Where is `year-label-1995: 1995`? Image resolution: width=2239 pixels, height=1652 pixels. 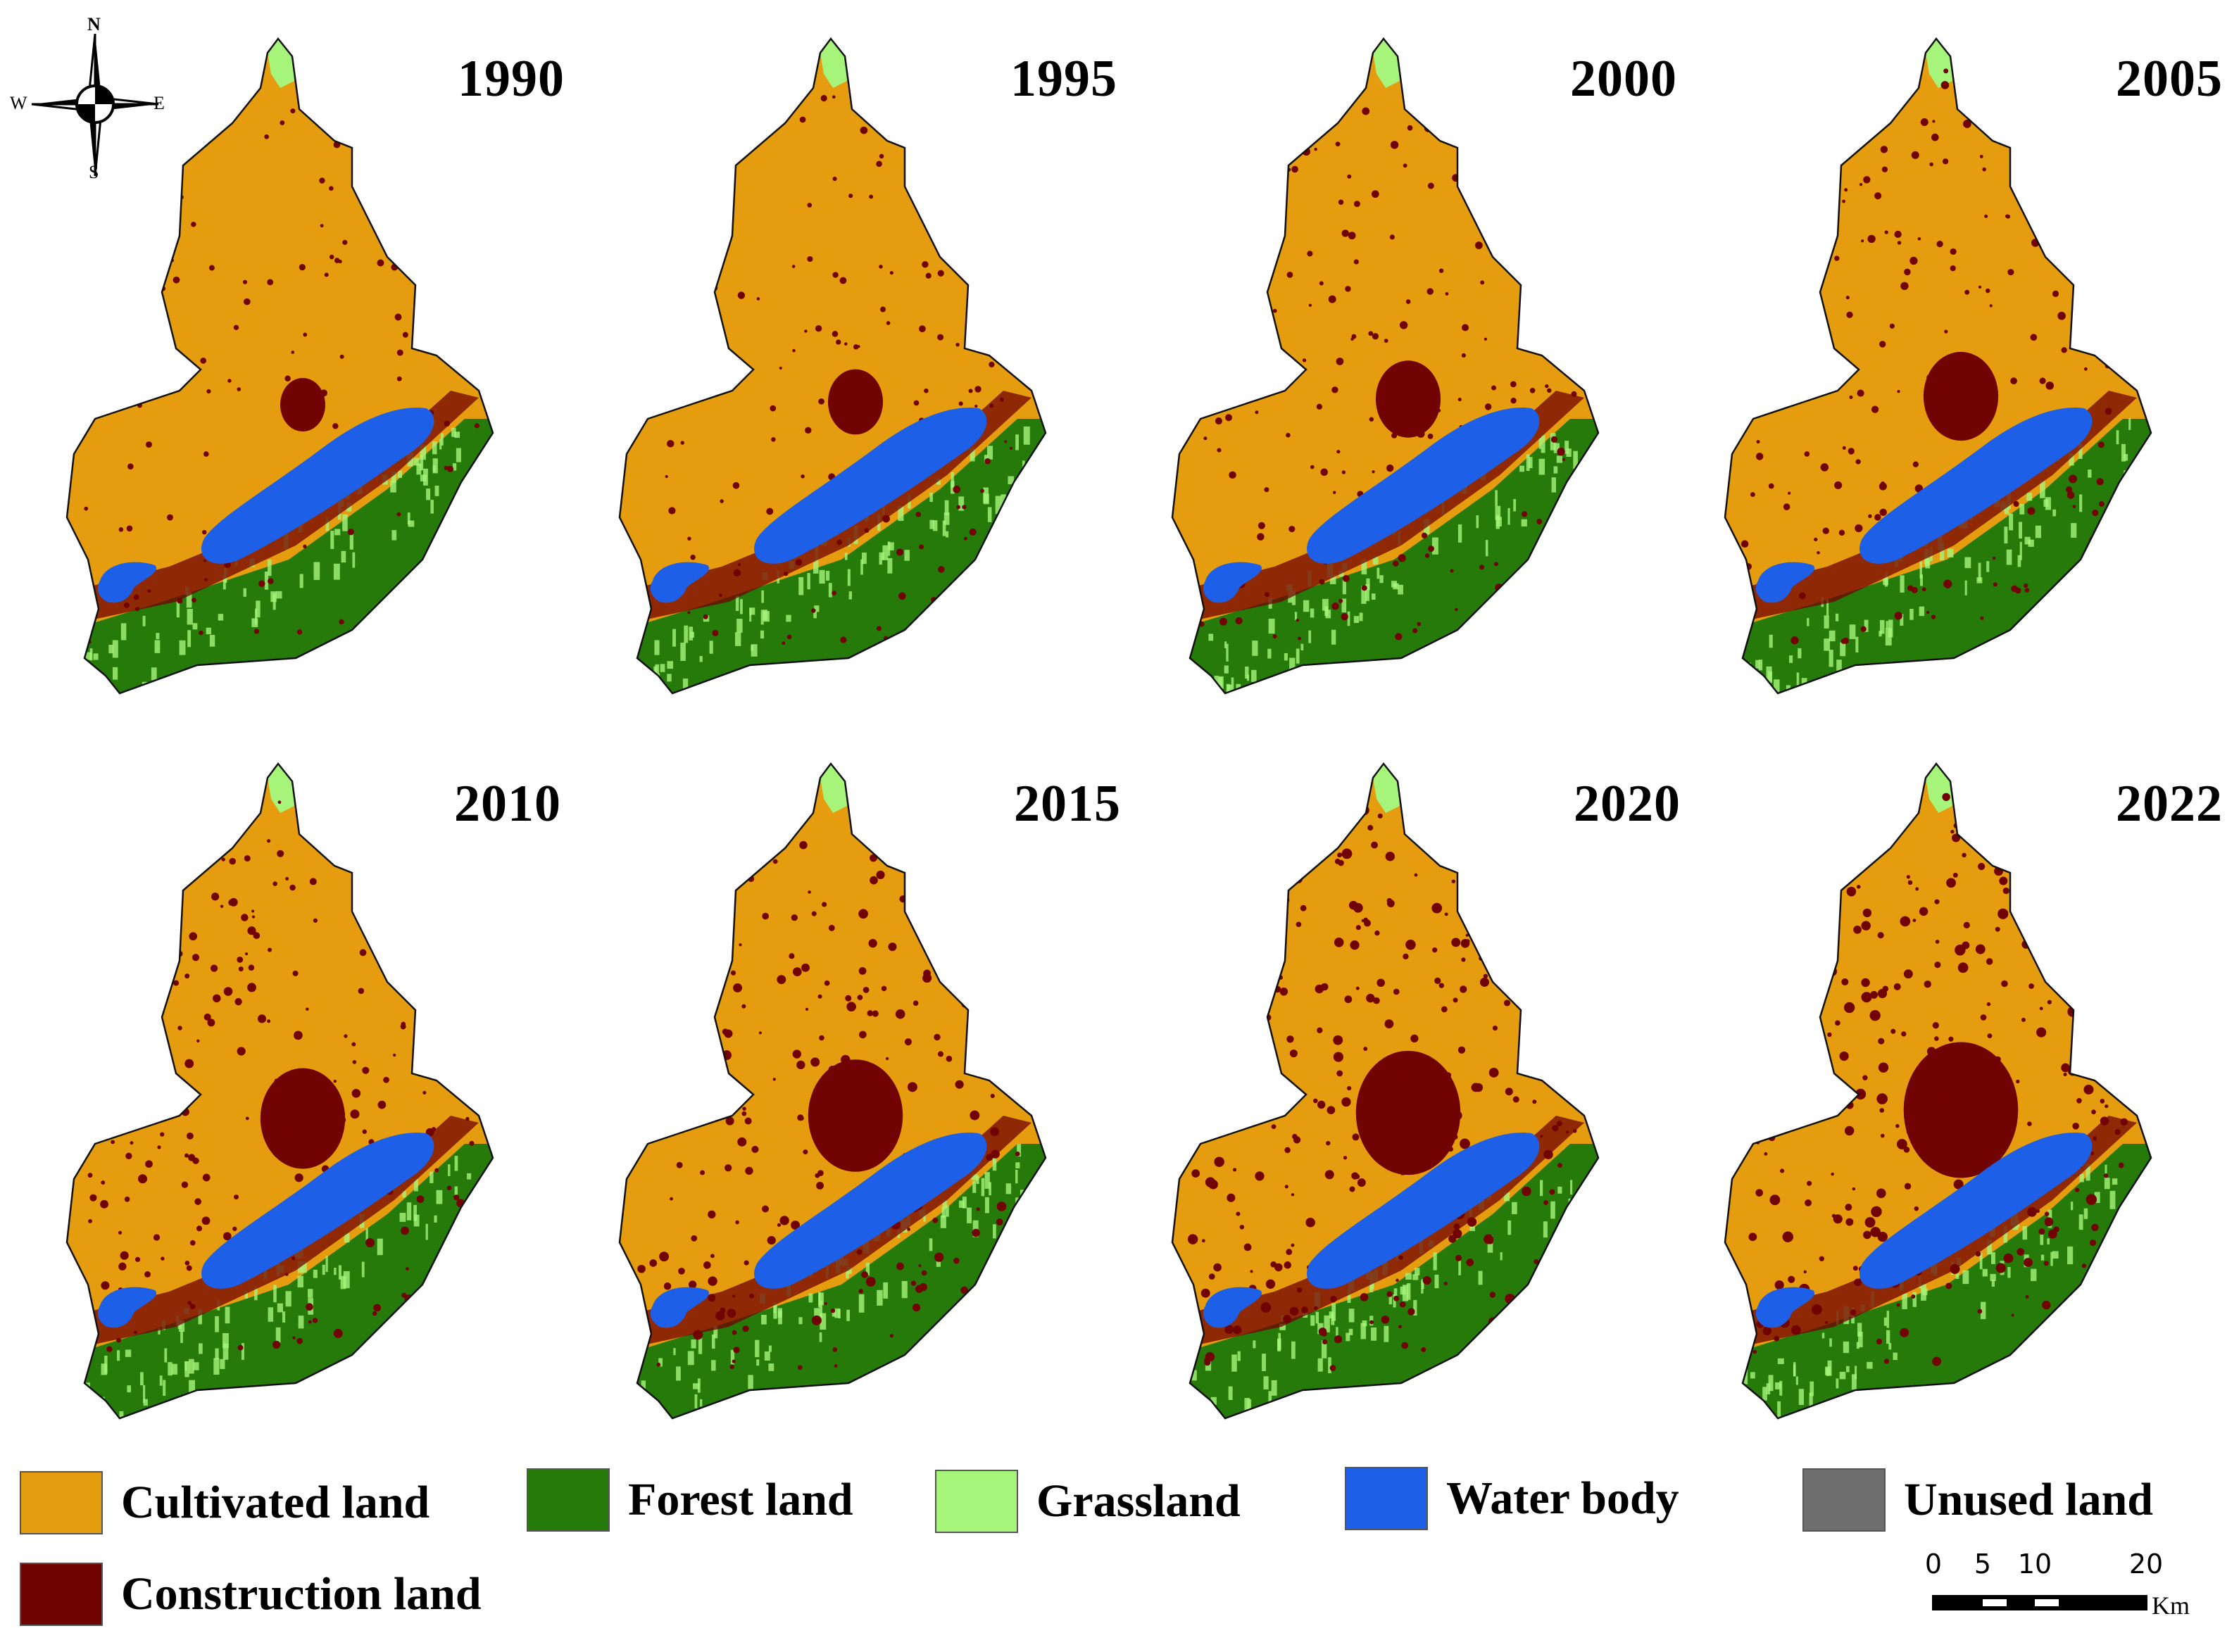
year-label-1995: 1995 is located at coordinates (1063, 79).